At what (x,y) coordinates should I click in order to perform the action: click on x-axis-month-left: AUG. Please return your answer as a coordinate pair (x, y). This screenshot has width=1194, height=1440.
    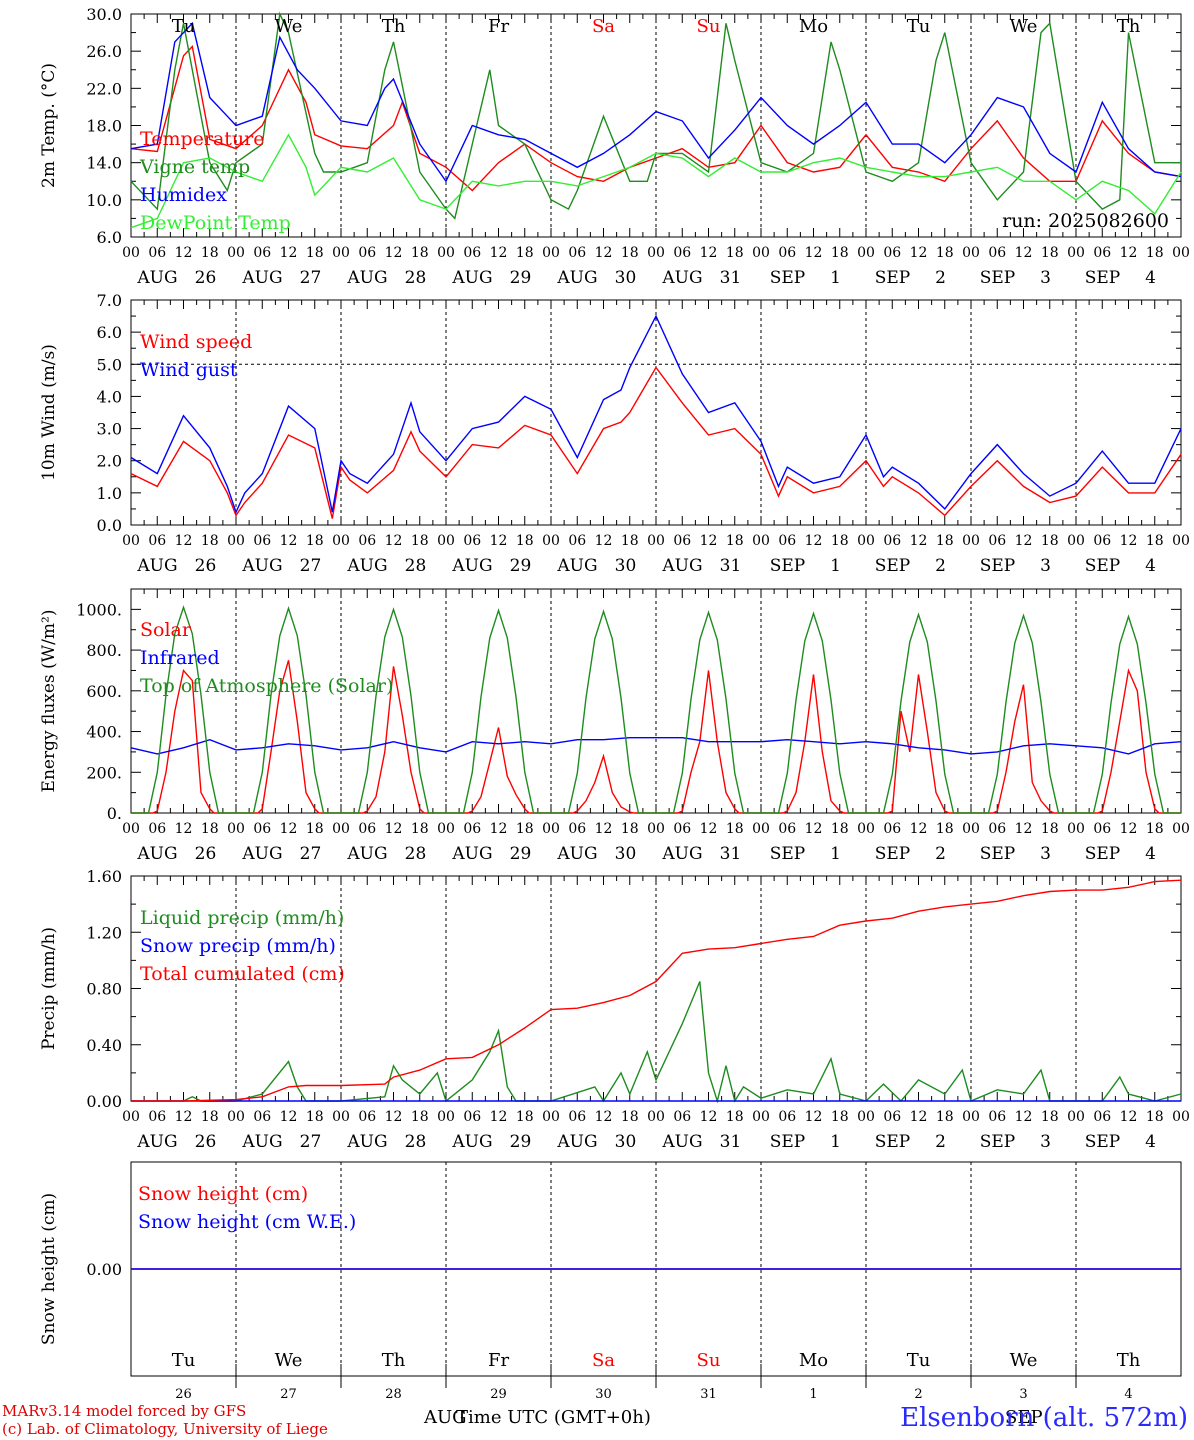
    Looking at the image, I should click on (445, 1417).